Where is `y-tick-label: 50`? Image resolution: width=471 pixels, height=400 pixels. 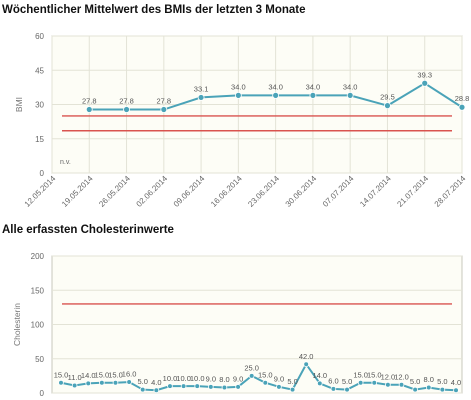 y-tick-label: 50 is located at coordinates (39, 359).